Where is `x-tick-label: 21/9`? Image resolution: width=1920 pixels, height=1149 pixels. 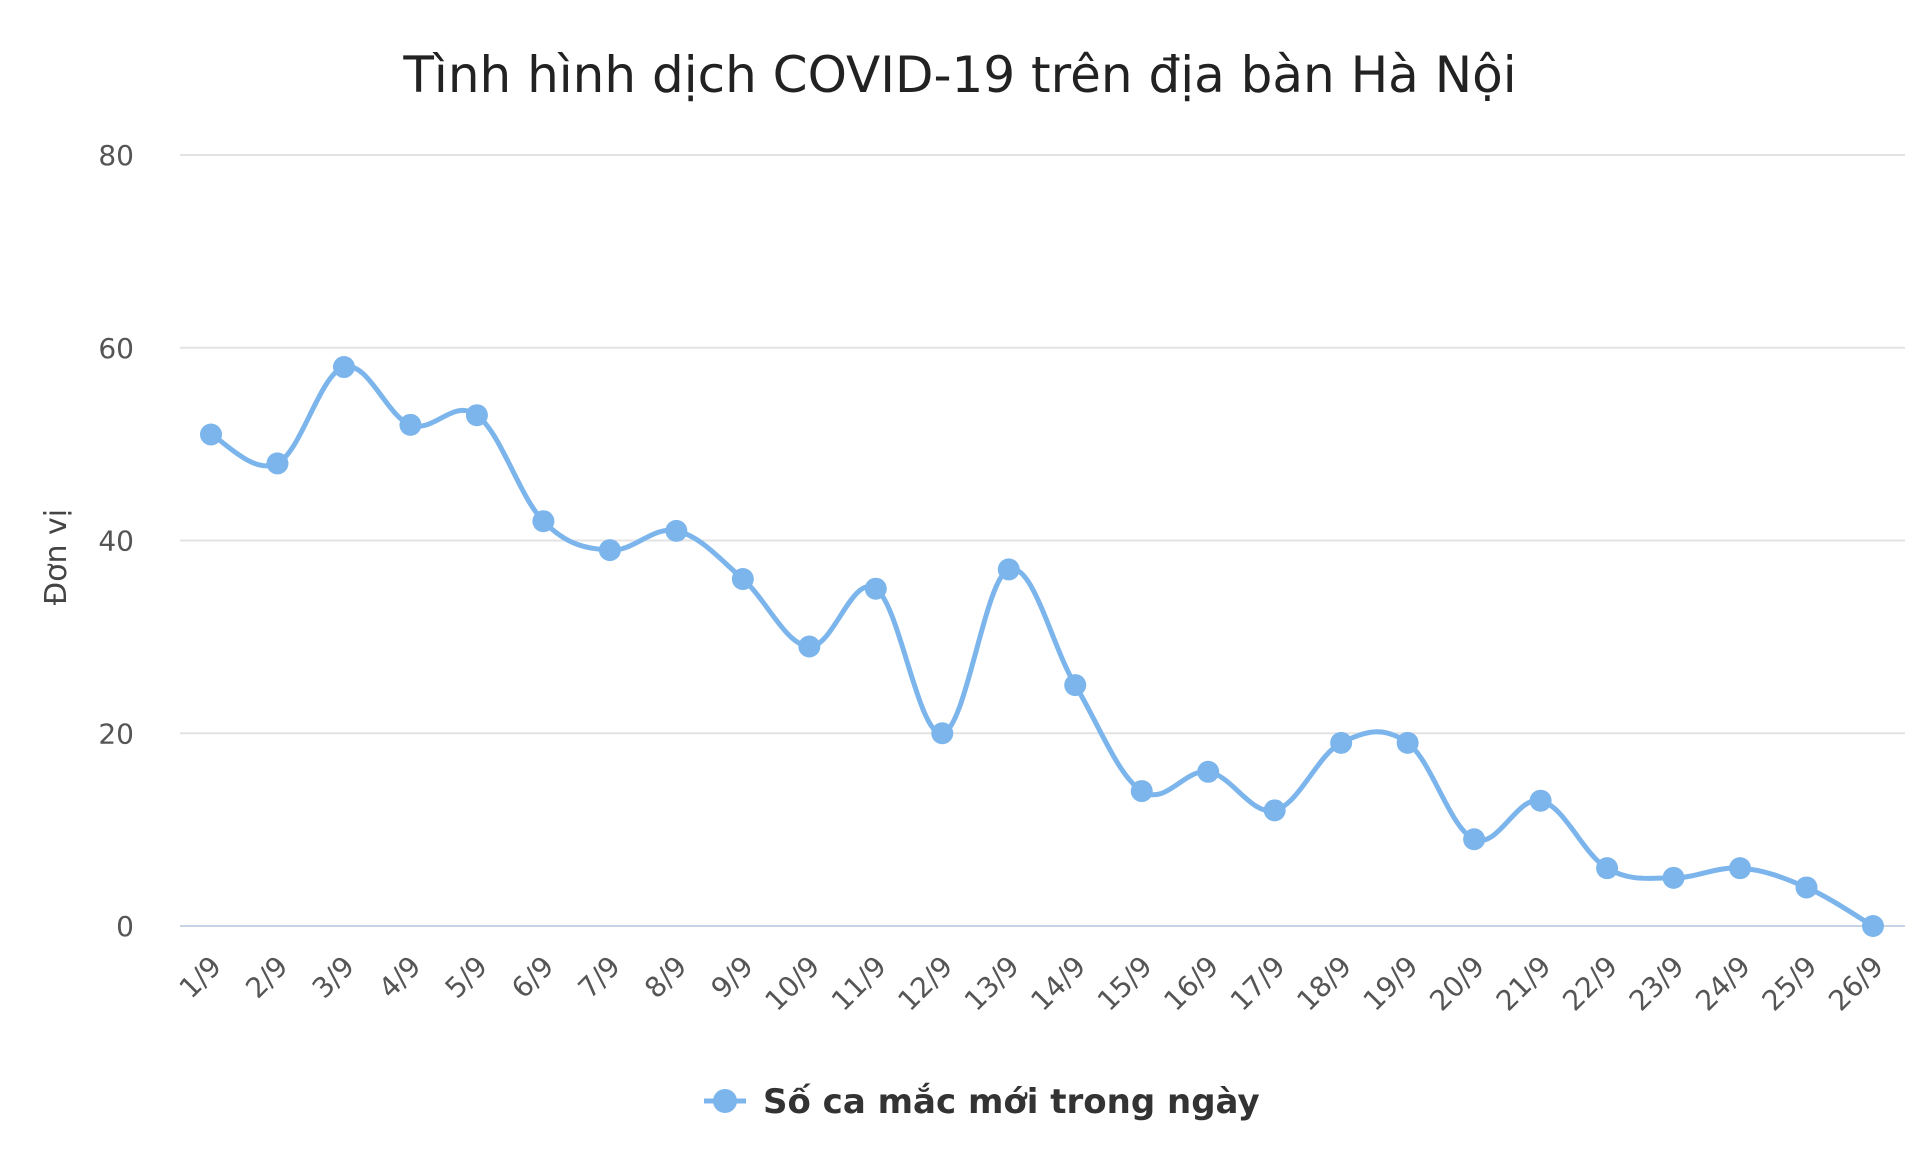 x-tick-label: 21/9 is located at coordinates (1524, 984).